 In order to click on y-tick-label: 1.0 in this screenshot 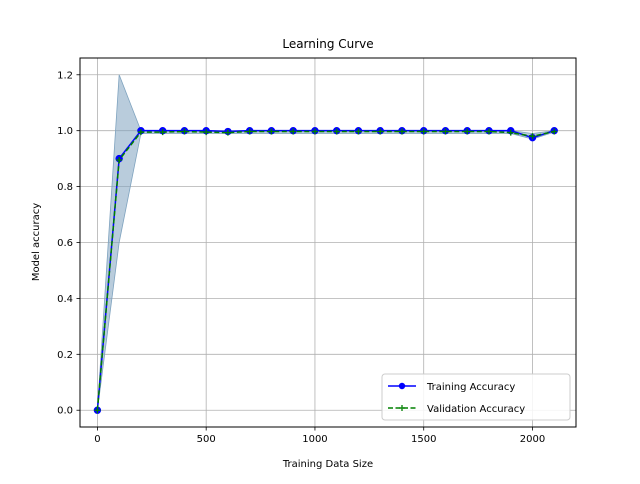, I will do `click(65, 131)`.